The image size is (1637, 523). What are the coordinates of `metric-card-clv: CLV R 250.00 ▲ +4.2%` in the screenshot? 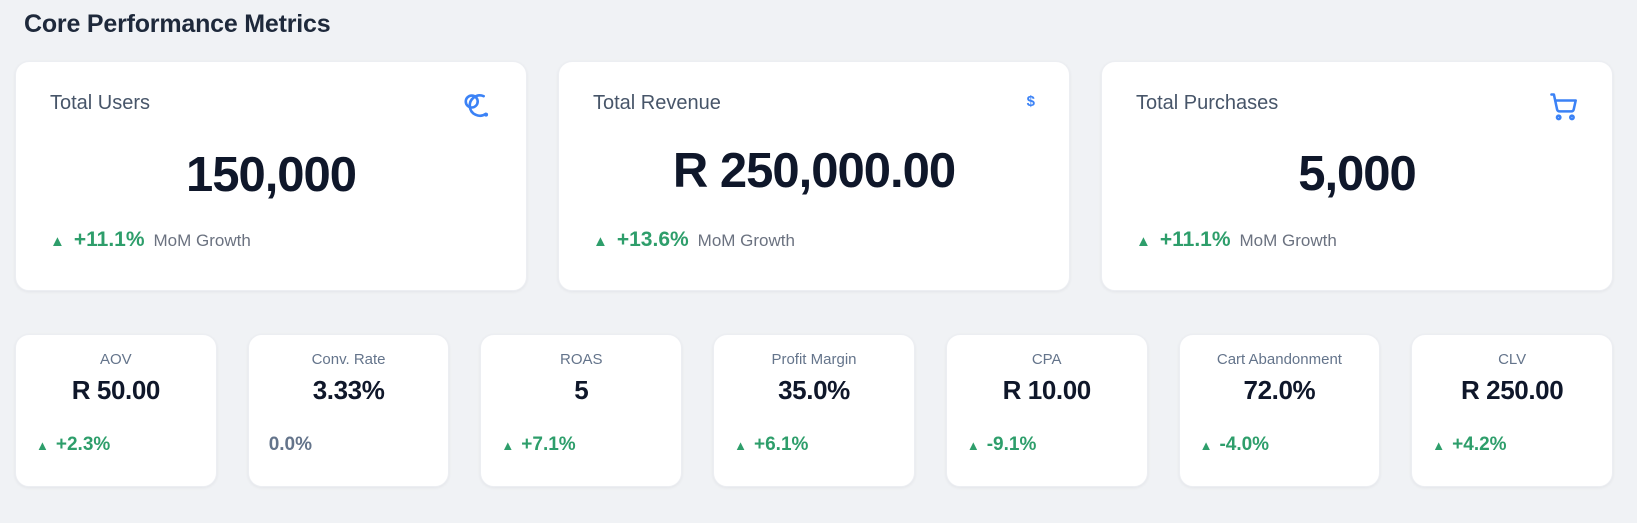 It's located at (1512, 410).